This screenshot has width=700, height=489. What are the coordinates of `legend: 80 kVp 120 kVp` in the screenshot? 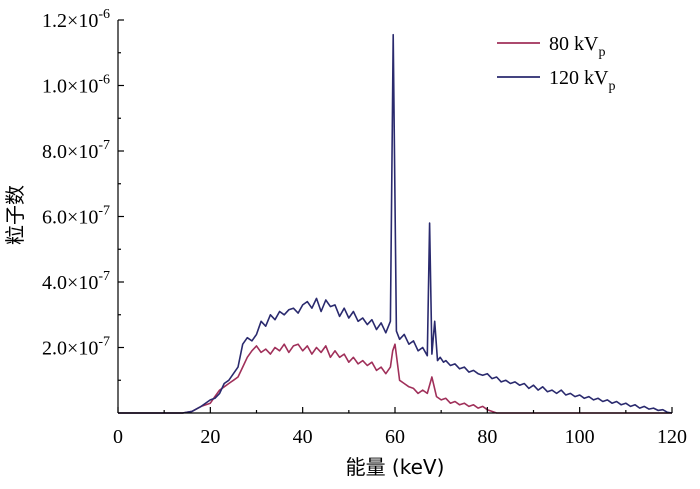 It's located at (556, 63).